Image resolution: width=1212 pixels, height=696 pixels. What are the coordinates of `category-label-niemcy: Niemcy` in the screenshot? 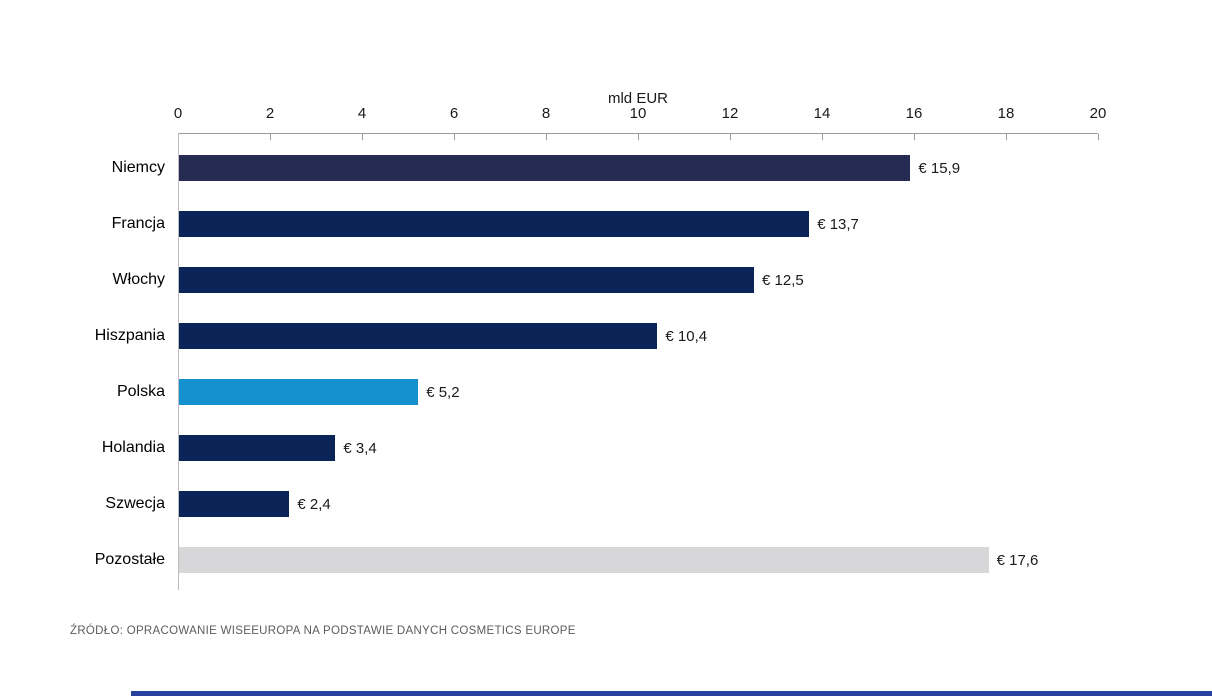 It's located at (138, 167).